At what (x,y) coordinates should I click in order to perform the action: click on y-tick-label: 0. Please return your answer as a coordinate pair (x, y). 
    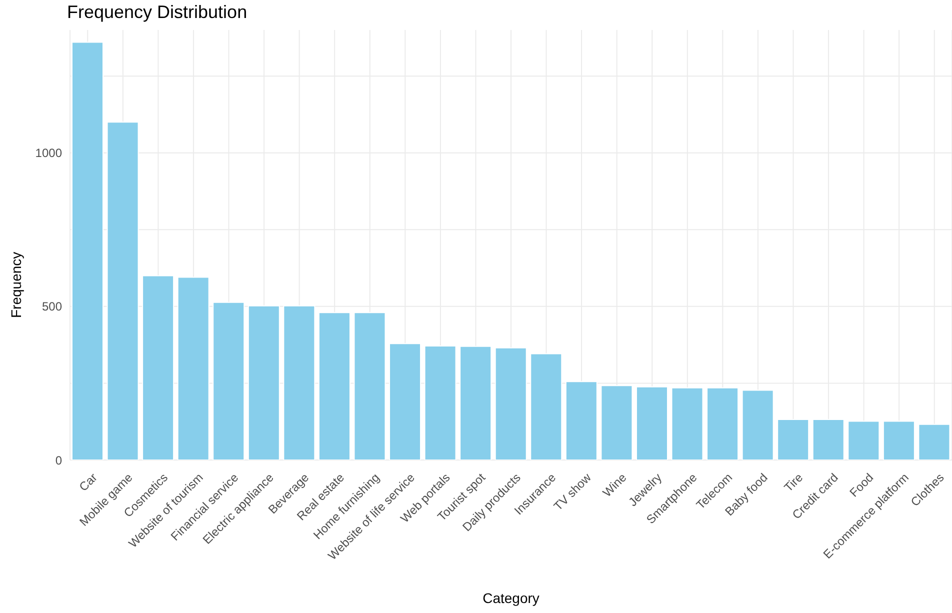
    Looking at the image, I should click on (58, 460).